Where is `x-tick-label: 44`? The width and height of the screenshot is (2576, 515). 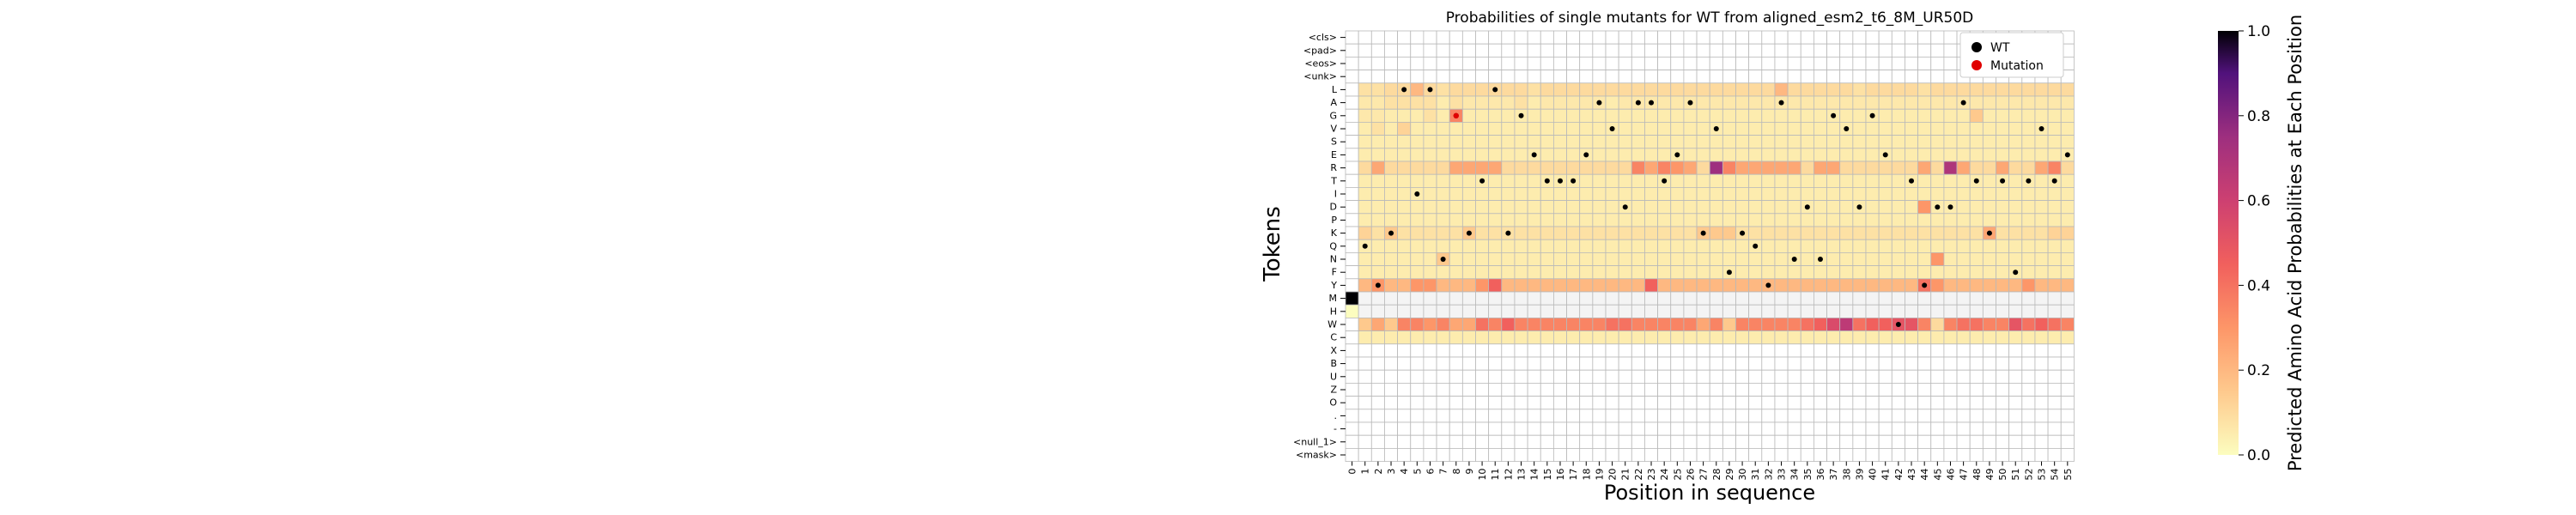
x-tick-label: 44 is located at coordinates (1924, 475).